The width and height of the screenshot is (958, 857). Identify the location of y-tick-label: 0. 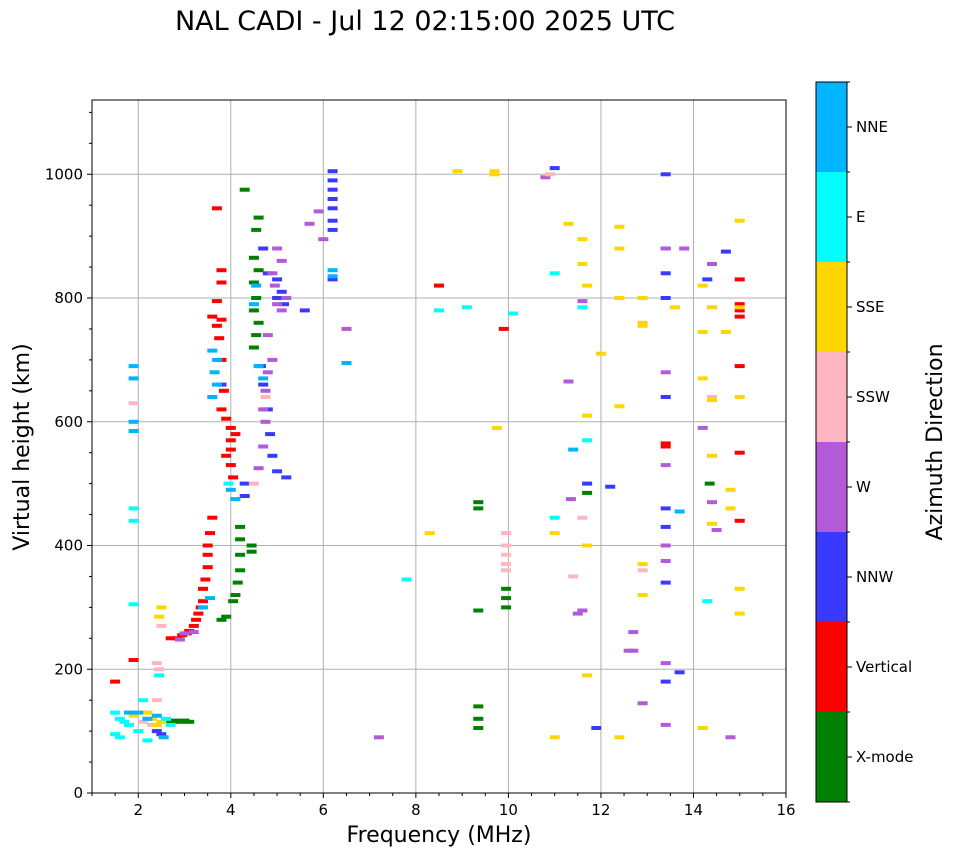
(78, 793).